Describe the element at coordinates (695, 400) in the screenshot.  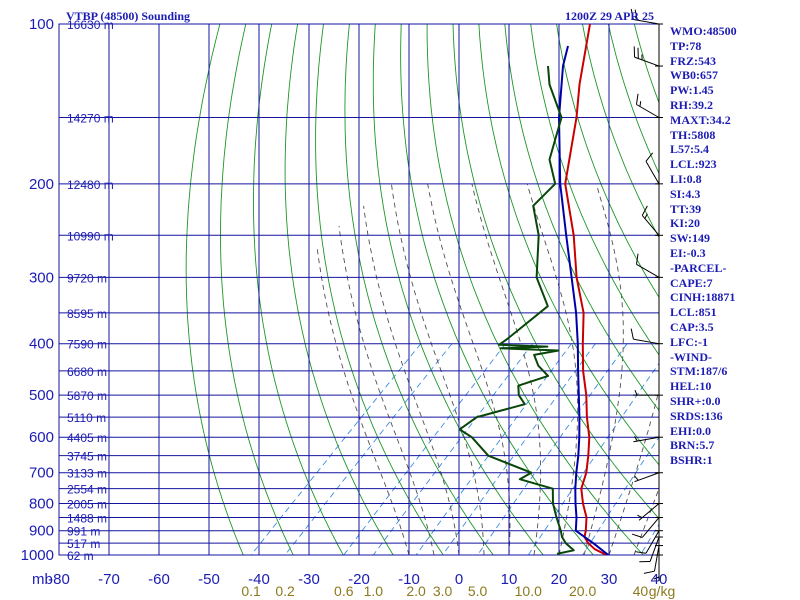
I see `index-item: SHR+:0.0` at that location.